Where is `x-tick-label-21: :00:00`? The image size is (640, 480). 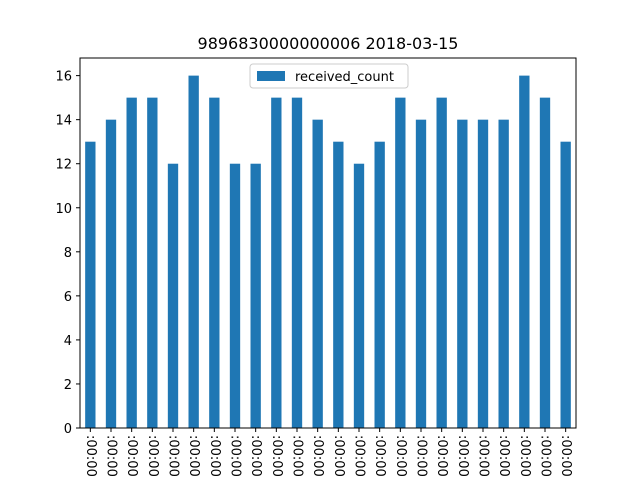
x-tick-label-21: :00:00 is located at coordinates (524, 456).